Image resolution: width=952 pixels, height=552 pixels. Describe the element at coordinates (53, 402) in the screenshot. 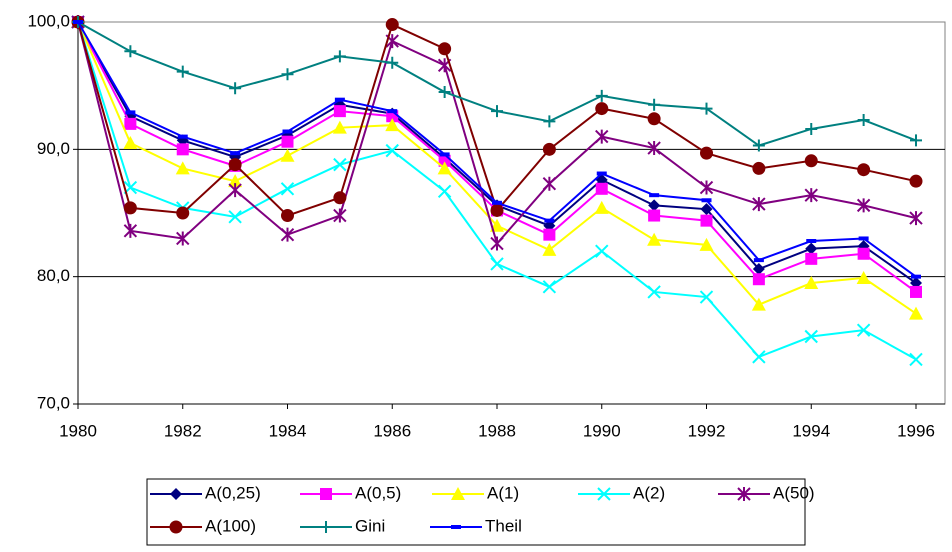

I see `y-tick-label: 70,0` at that location.